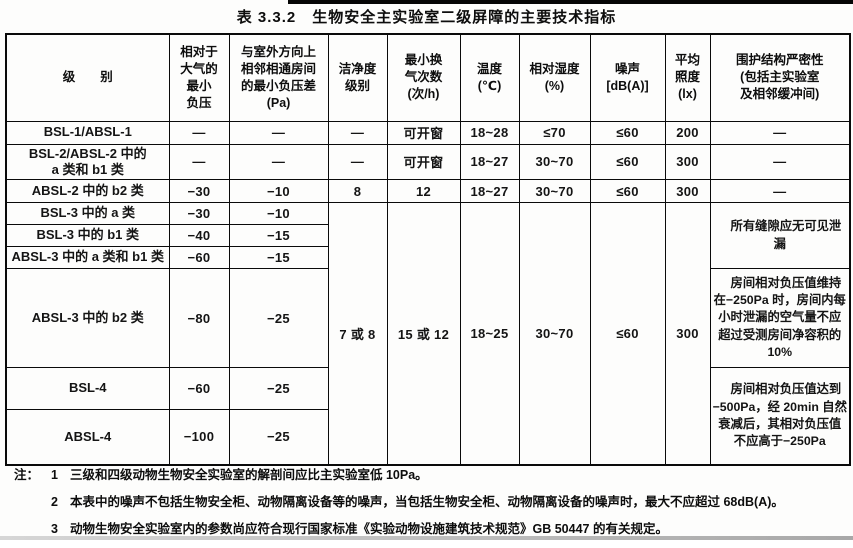  What do you see at coordinates (780, 77) in the screenshot?
I see `col-header-enclosure: 围护结构严密性 (包括主实验室 及相邻缓冲间)` at bounding box center [780, 77].